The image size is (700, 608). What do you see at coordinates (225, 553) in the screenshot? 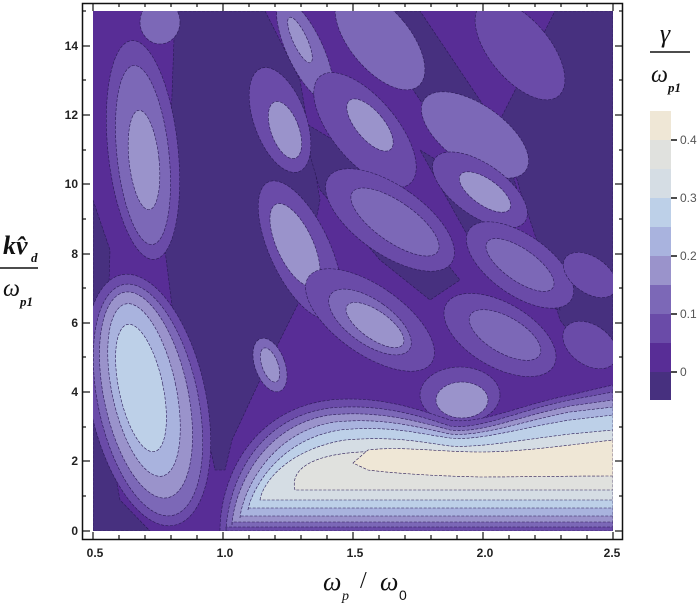
I see `x-tick-label: 1.0` at bounding box center [225, 553].